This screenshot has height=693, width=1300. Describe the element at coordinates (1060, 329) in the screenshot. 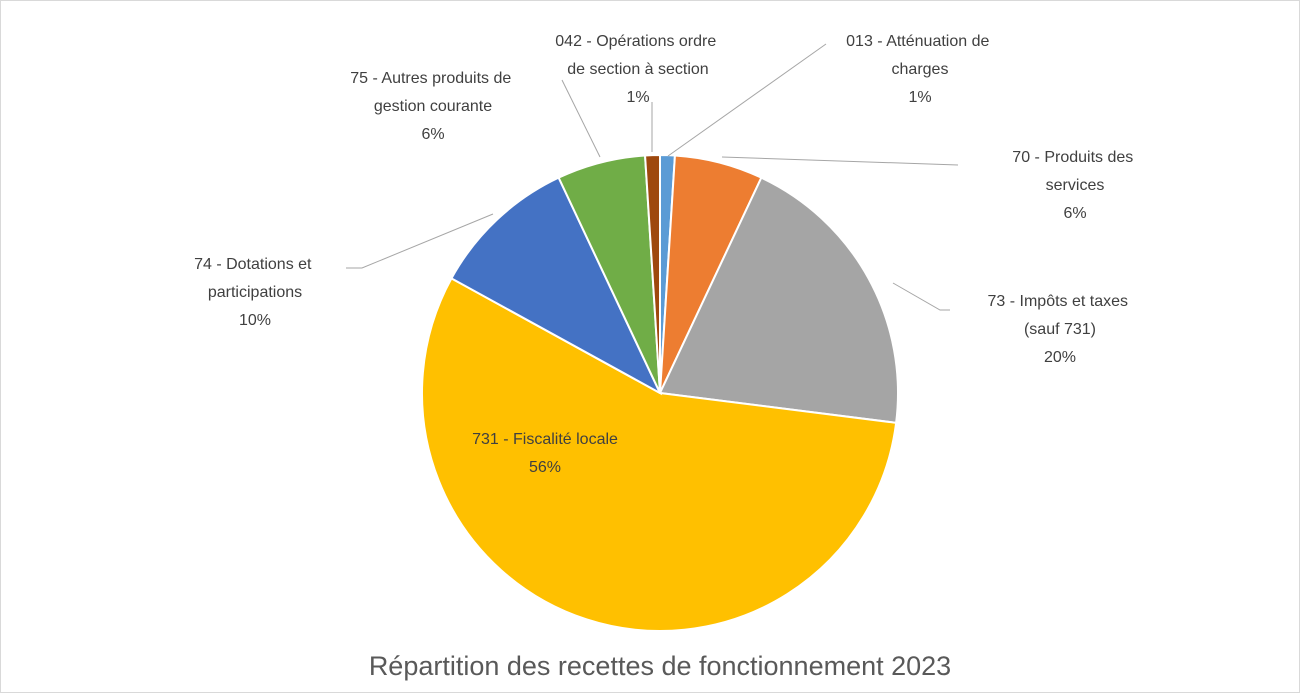

I see `label-line: (sauf 731)` at that location.